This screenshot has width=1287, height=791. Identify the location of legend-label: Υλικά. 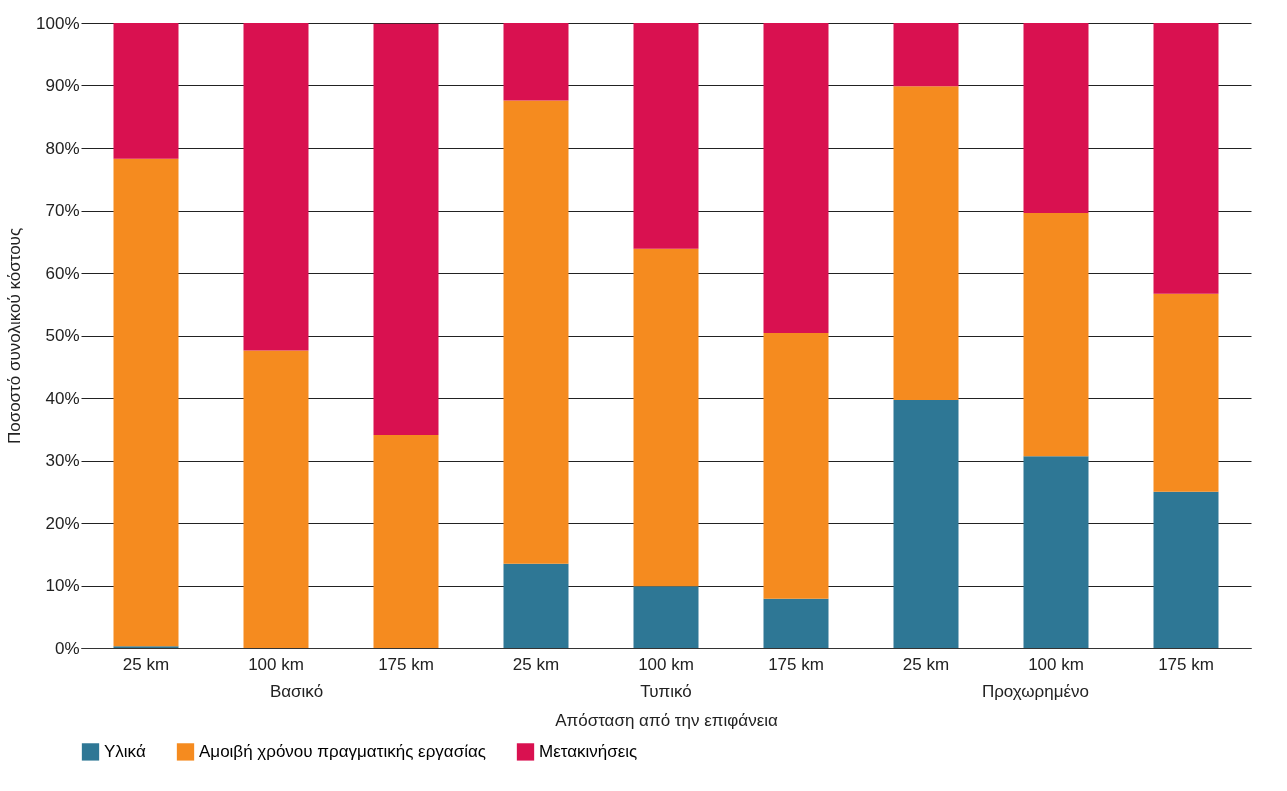
(125, 751).